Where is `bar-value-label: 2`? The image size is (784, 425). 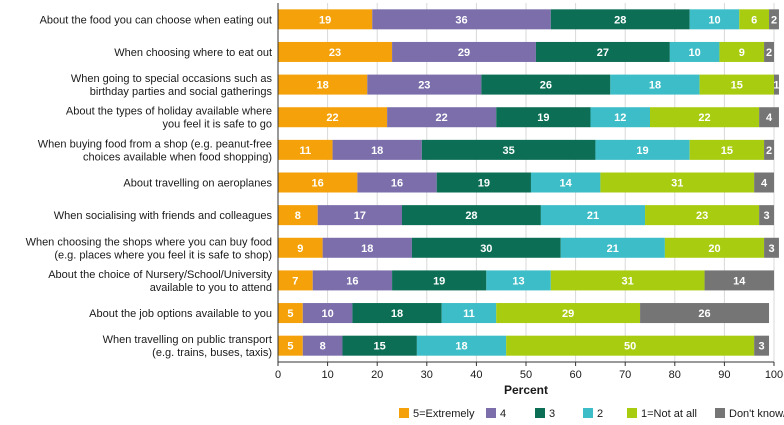
bar-value-label: 2 is located at coordinates (769, 151).